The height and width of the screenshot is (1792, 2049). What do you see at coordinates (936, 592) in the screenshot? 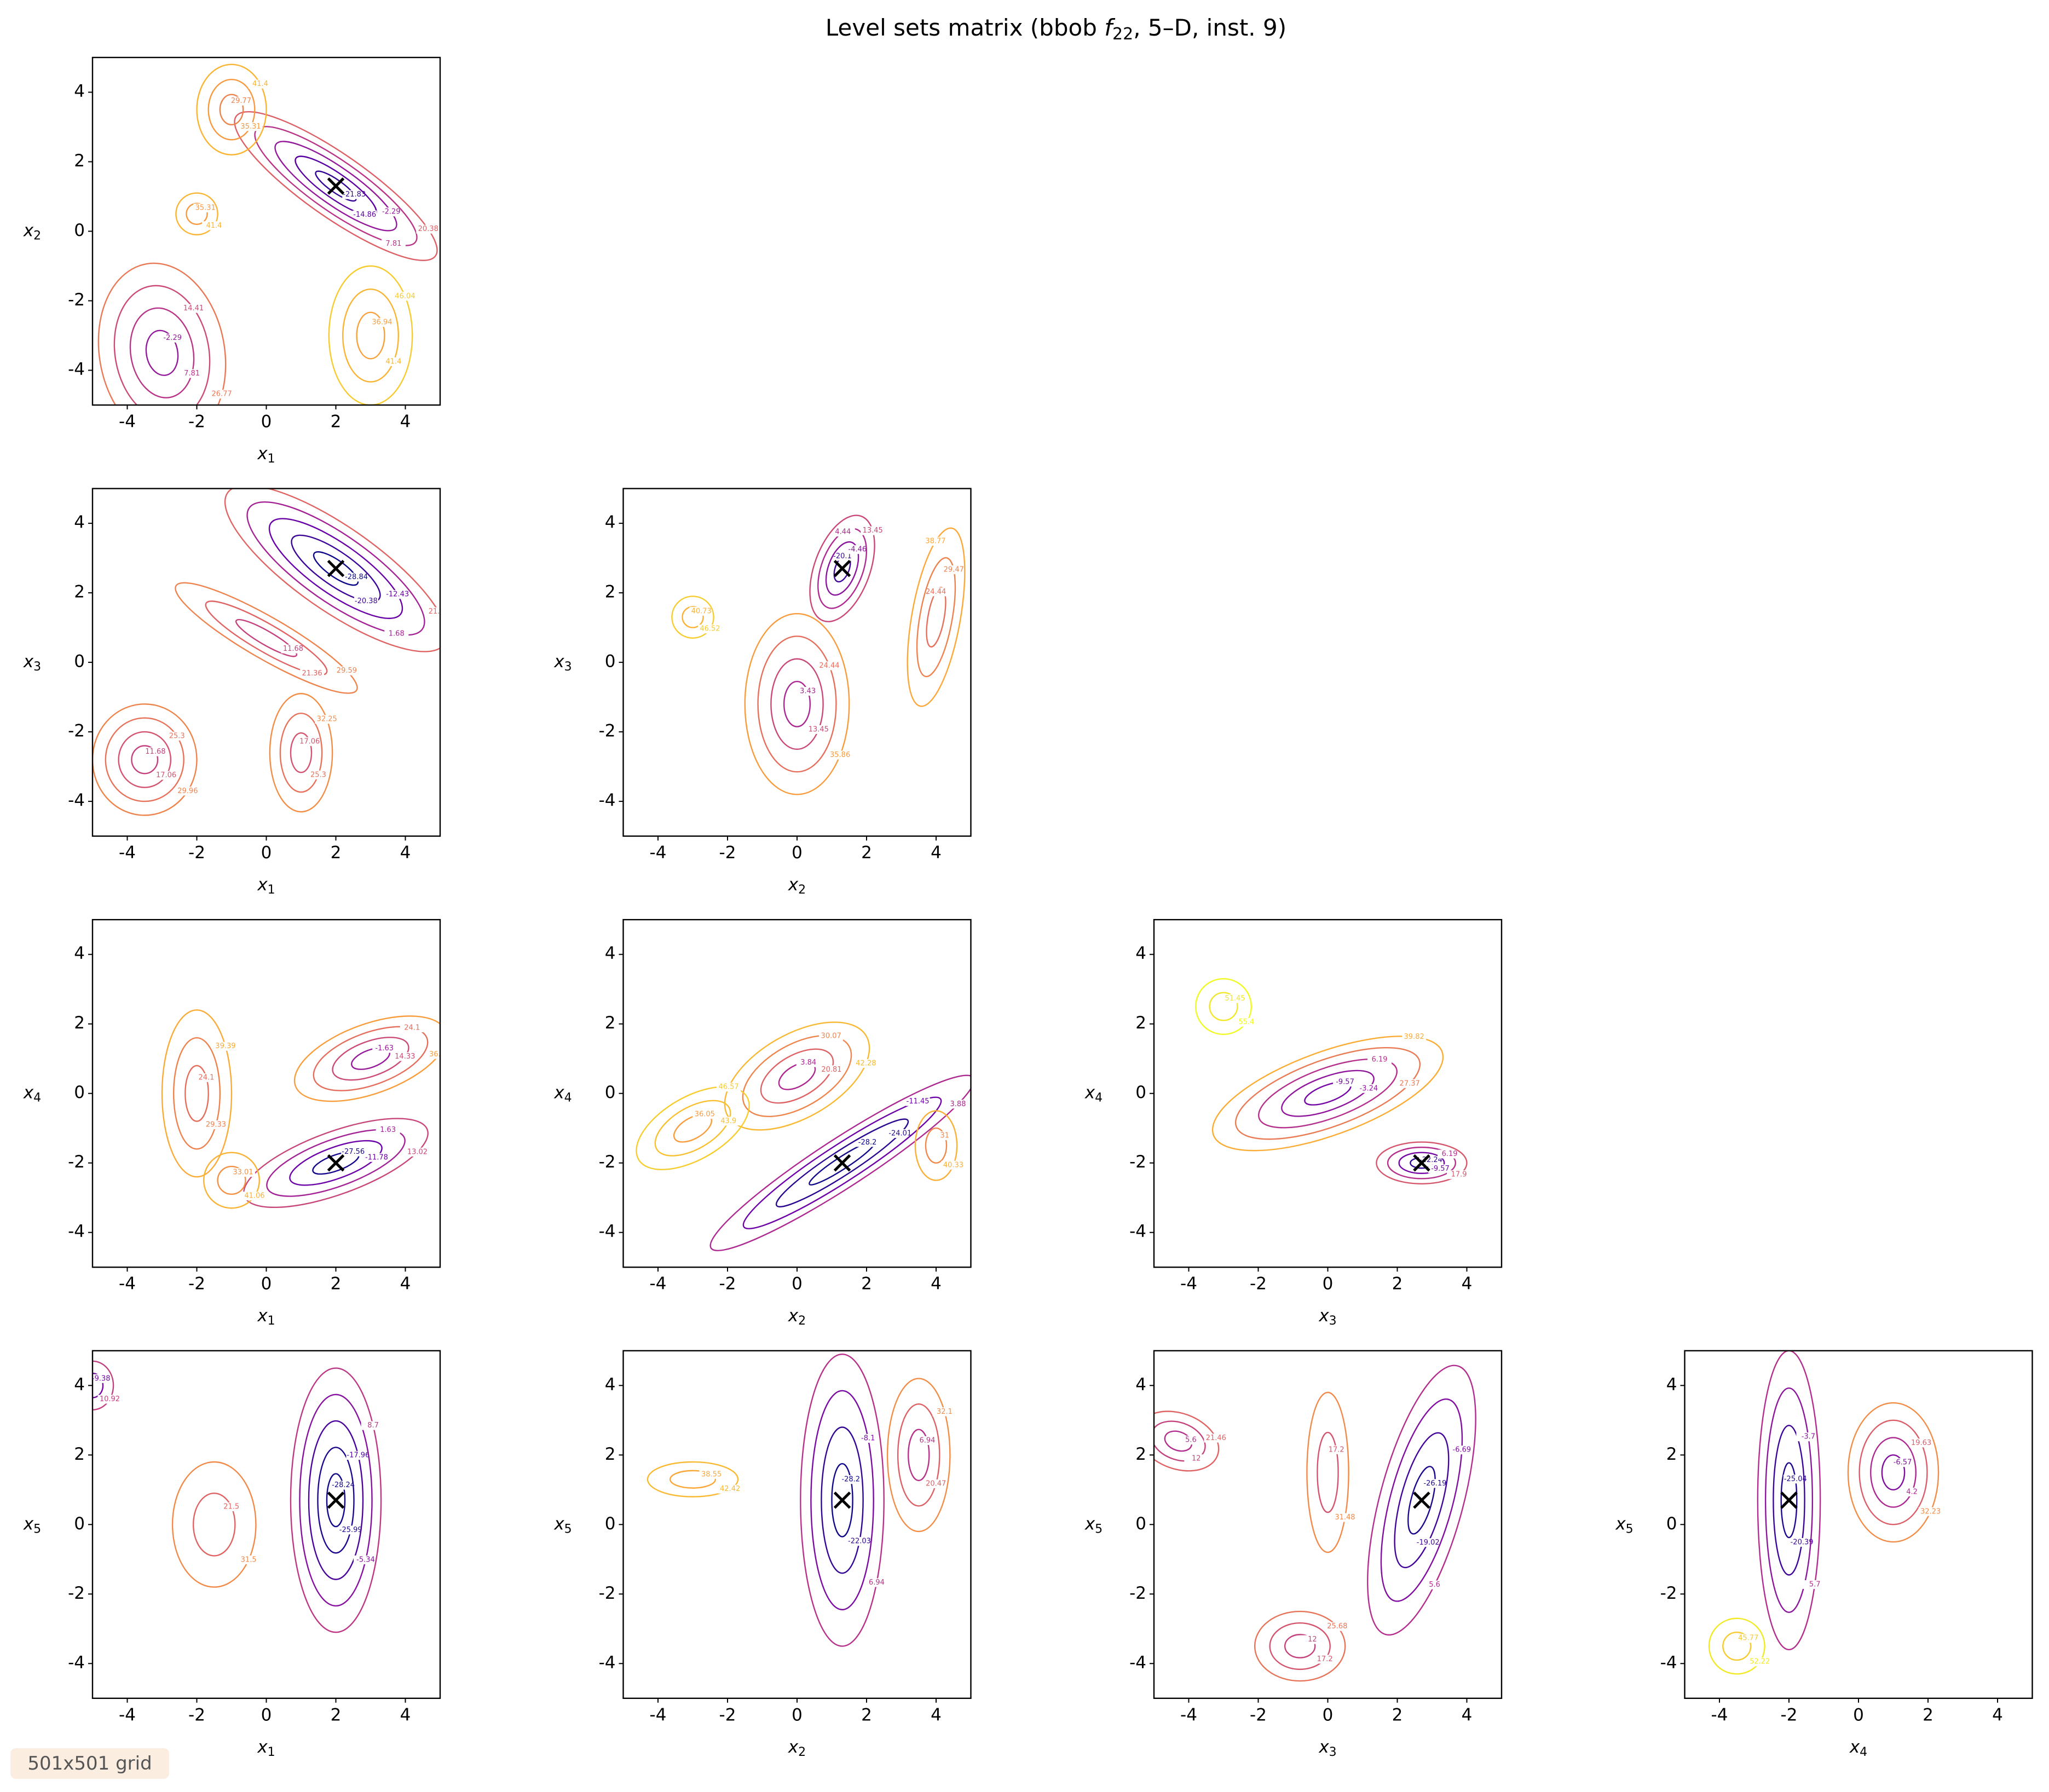
I see `contour-label: 24.44` at bounding box center [936, 592].